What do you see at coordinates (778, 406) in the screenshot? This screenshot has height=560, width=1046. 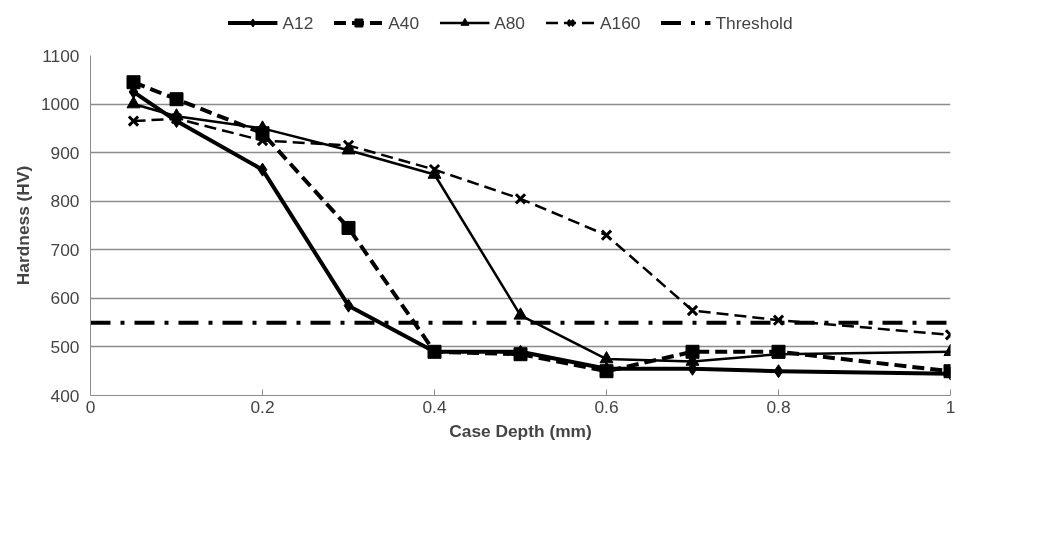 I see `x-tick-label: 0.8` at bounding box center [778, 406].